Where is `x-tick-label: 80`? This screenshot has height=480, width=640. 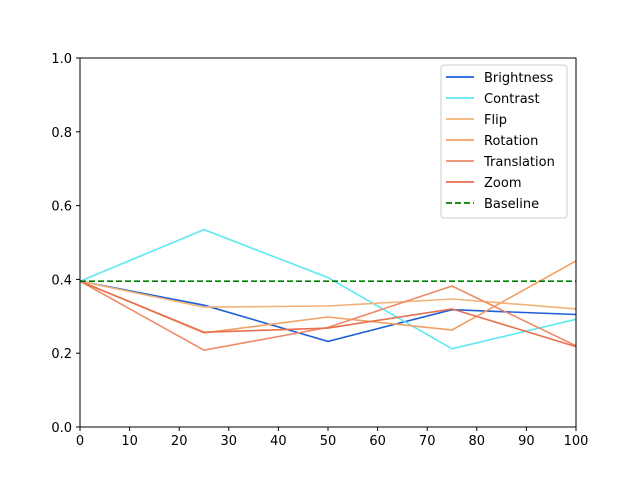 x-tick-label: 80 is located at coordinates (477, 441).